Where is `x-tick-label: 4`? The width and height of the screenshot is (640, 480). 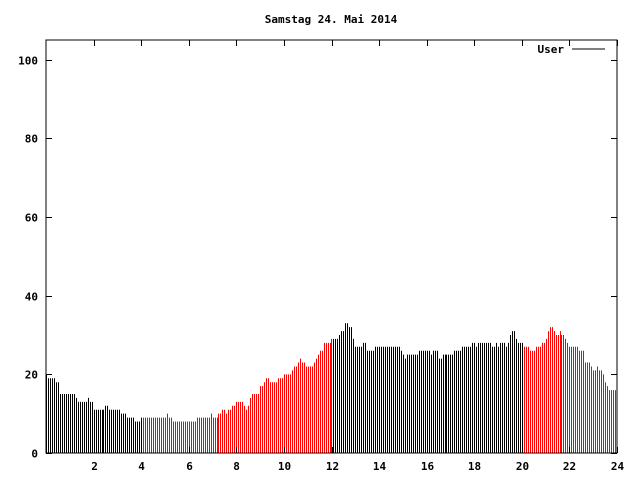 x-tick-label: 4 is located at coordinates (141, 466).